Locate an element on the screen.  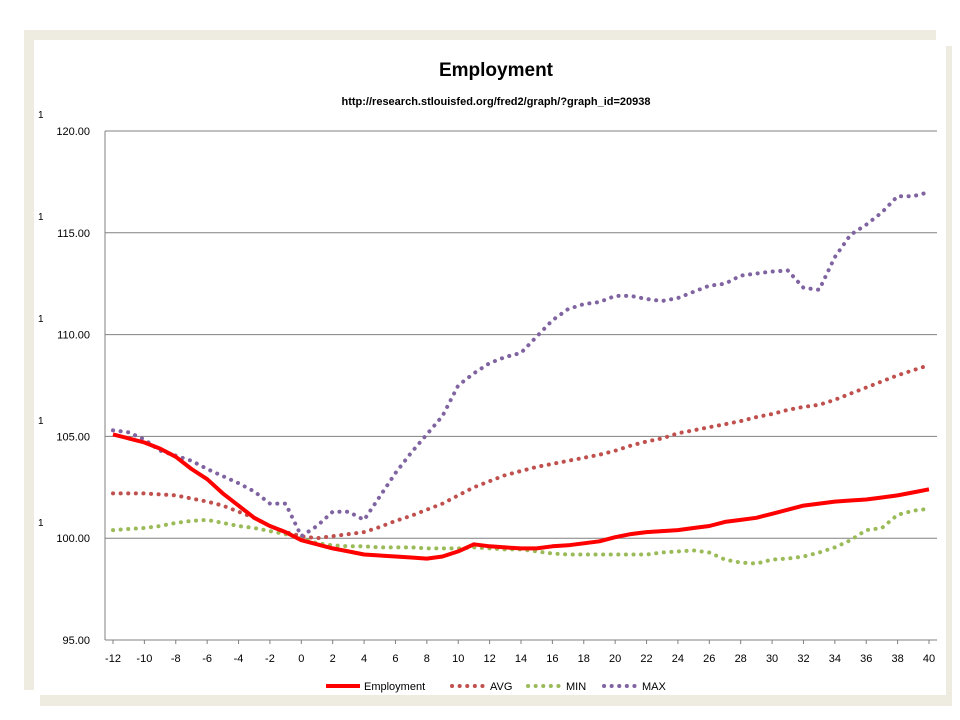
y-tick-label: 95.00 is located at coordinates (76, 641).